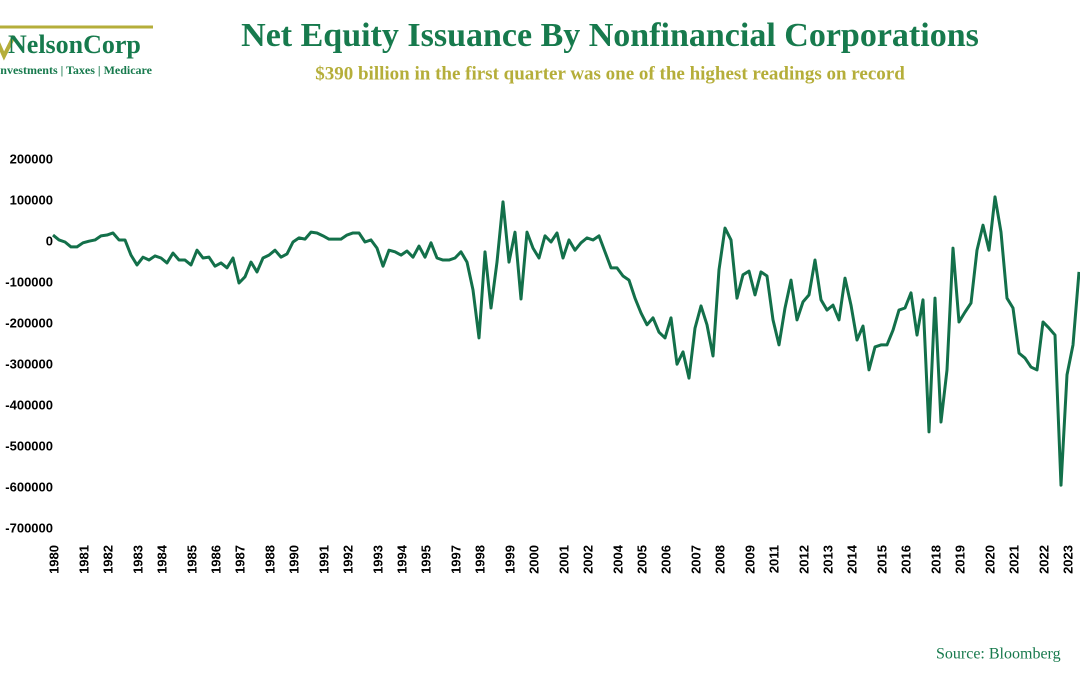  Describe the element at coordinates (719, 559) in the screenshot. I see `x-tick-label: 2008` at that location.